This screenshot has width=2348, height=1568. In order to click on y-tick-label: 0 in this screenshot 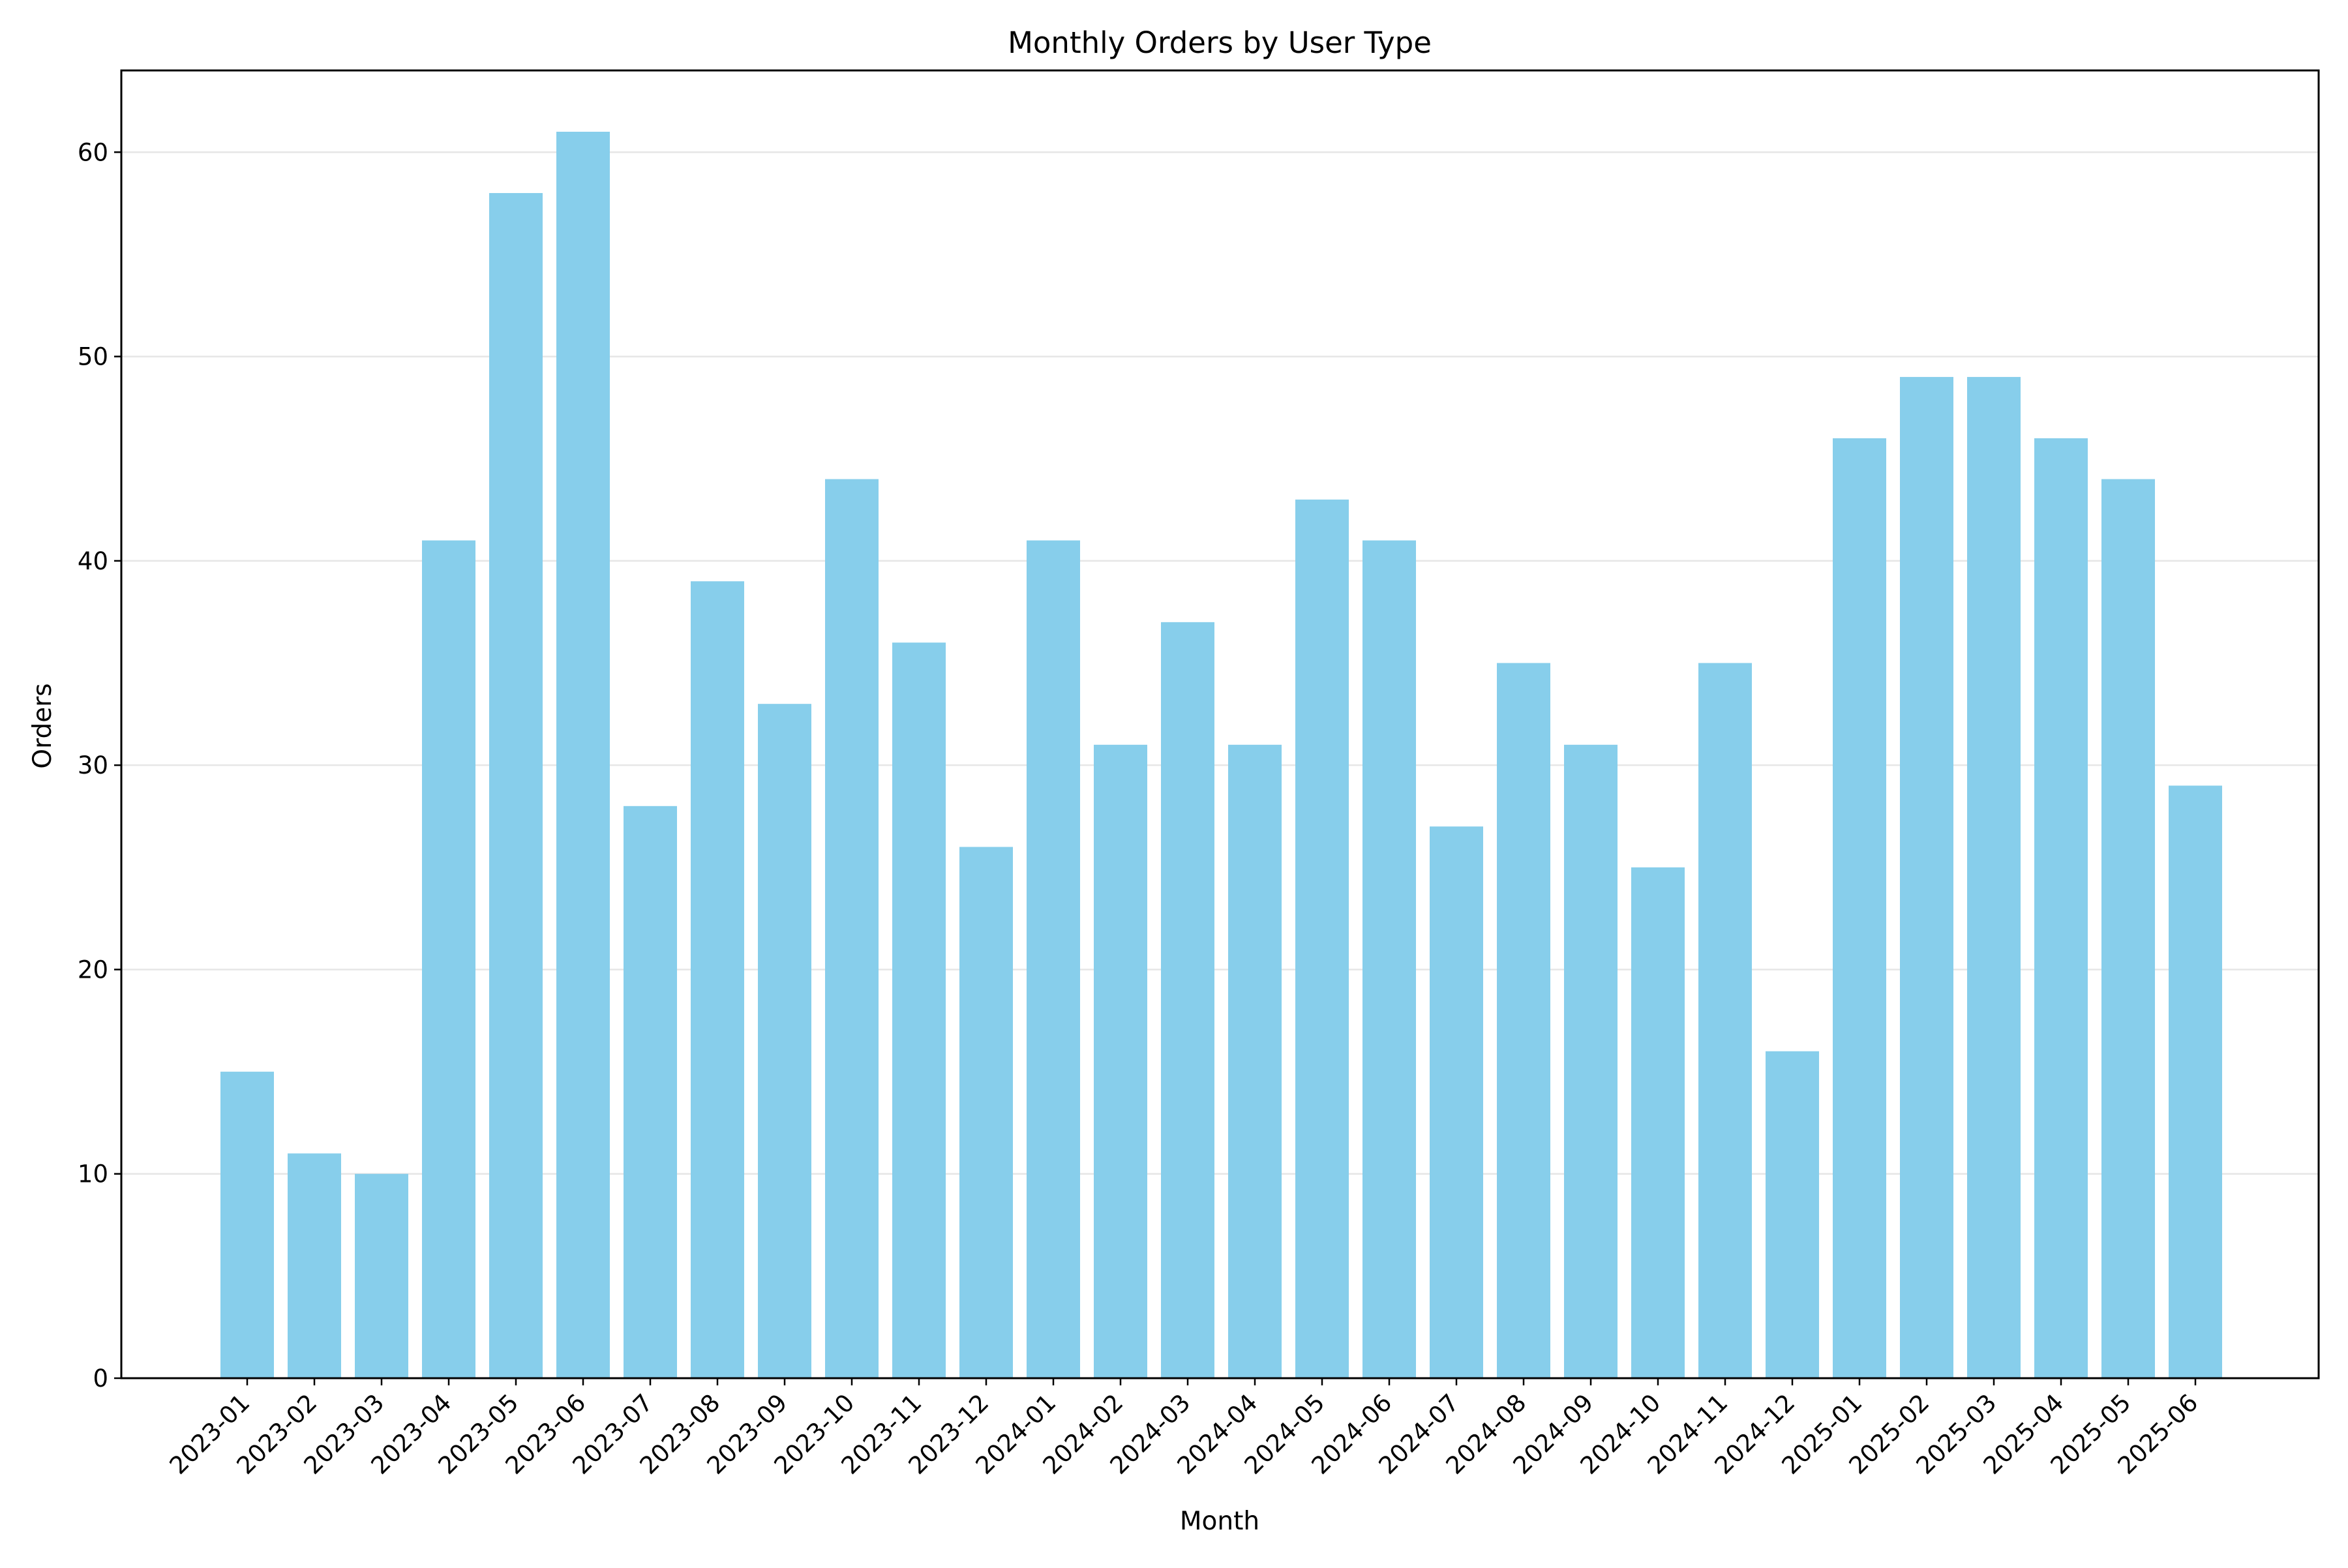, I will do `click(101, 1378)`.